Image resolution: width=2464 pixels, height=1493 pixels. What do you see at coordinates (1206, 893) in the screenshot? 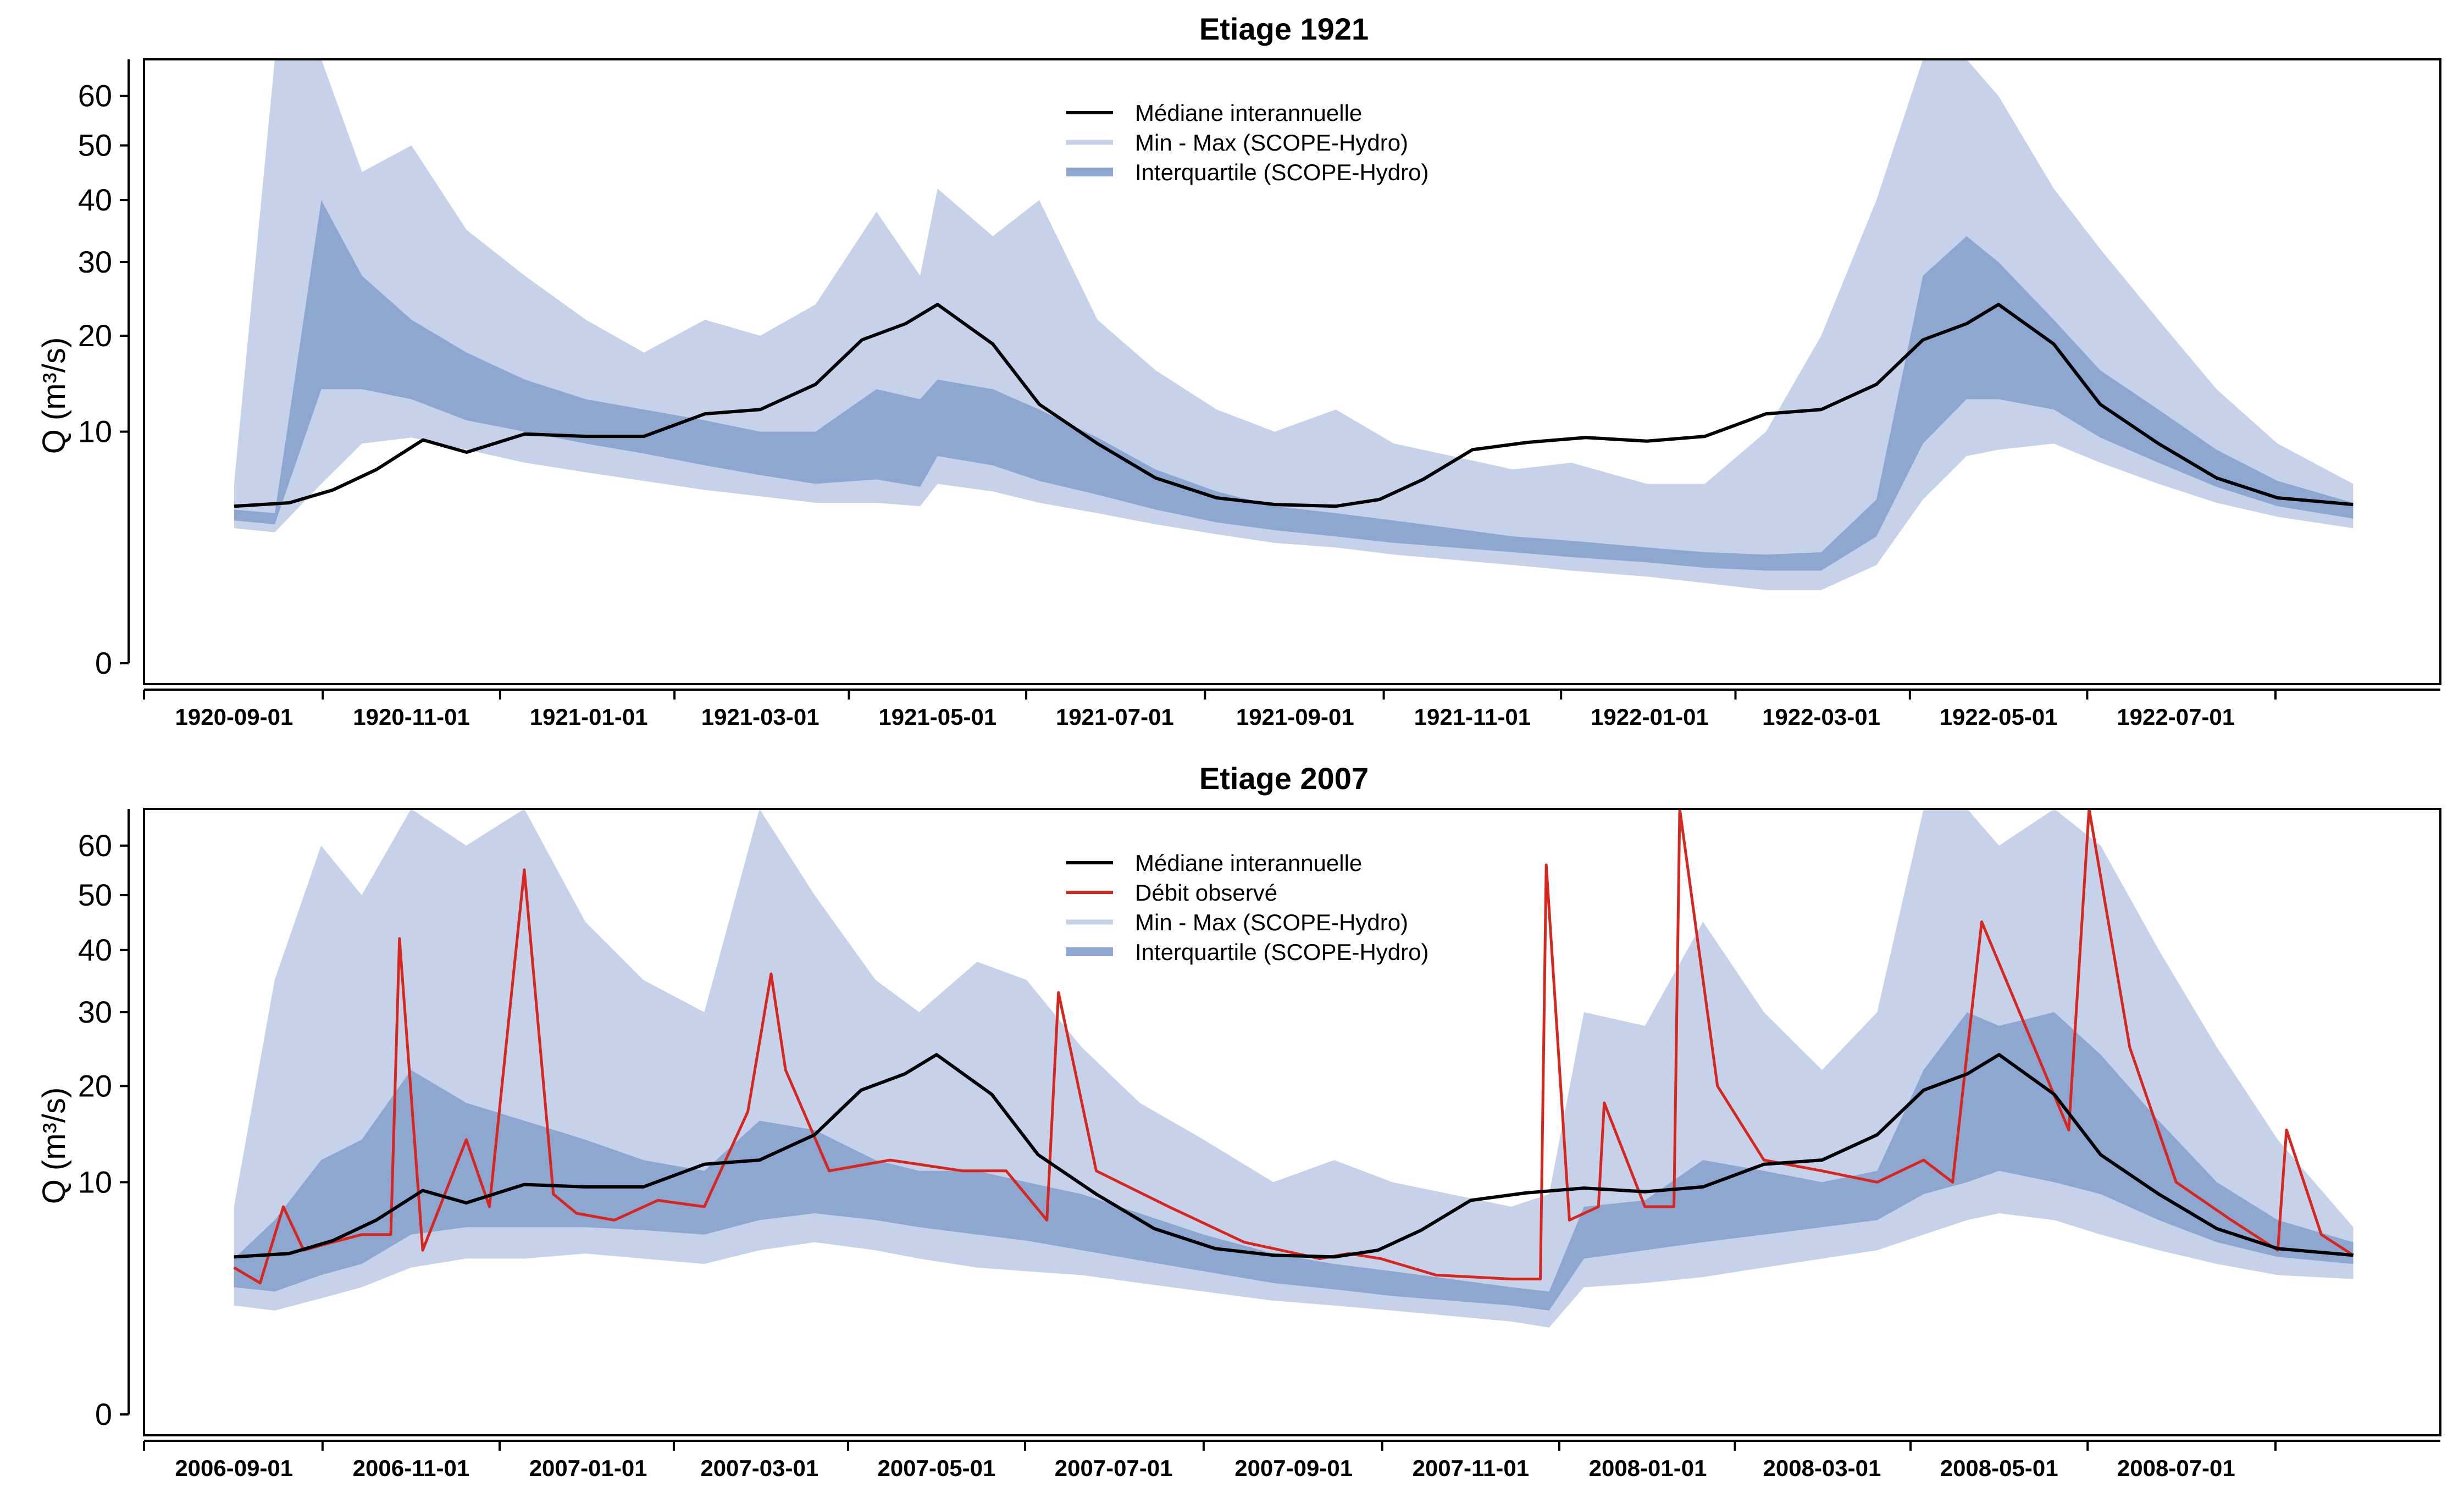
I see `legend-label: Débit observé` at bounding box center [1206, 893].